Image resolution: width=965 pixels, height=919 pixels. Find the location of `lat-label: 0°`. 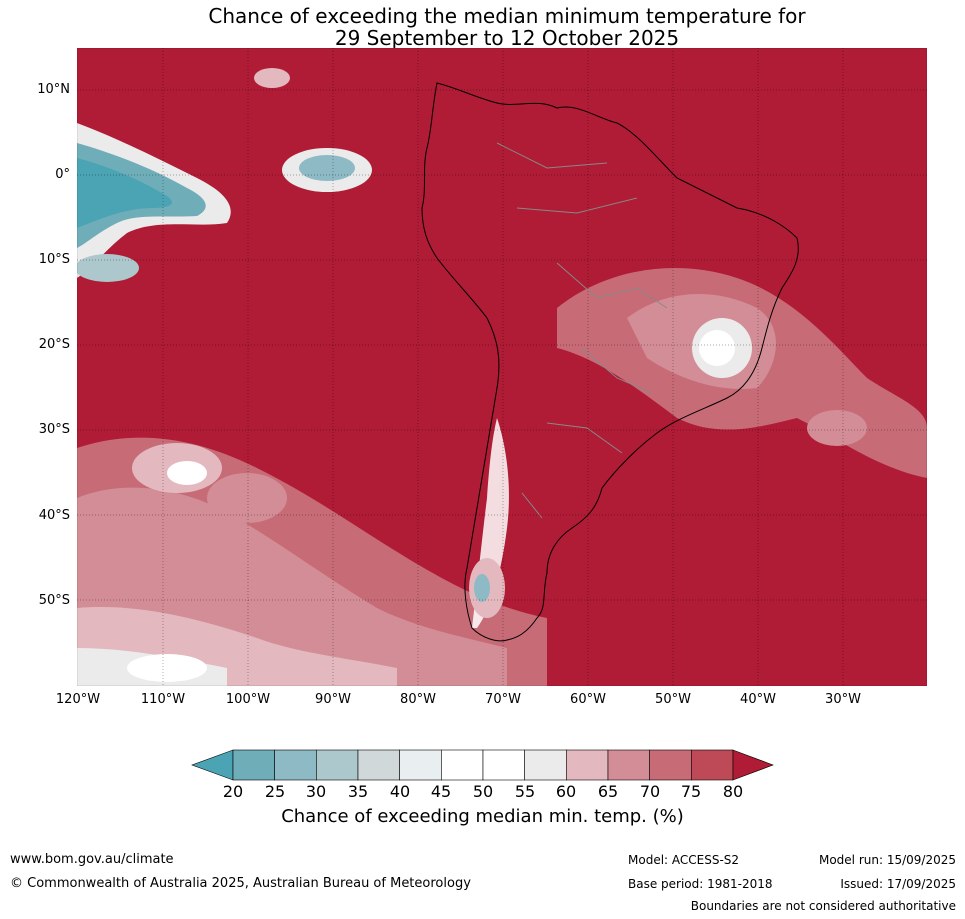

lat-label: 0° is located at coordinates (62, 174).